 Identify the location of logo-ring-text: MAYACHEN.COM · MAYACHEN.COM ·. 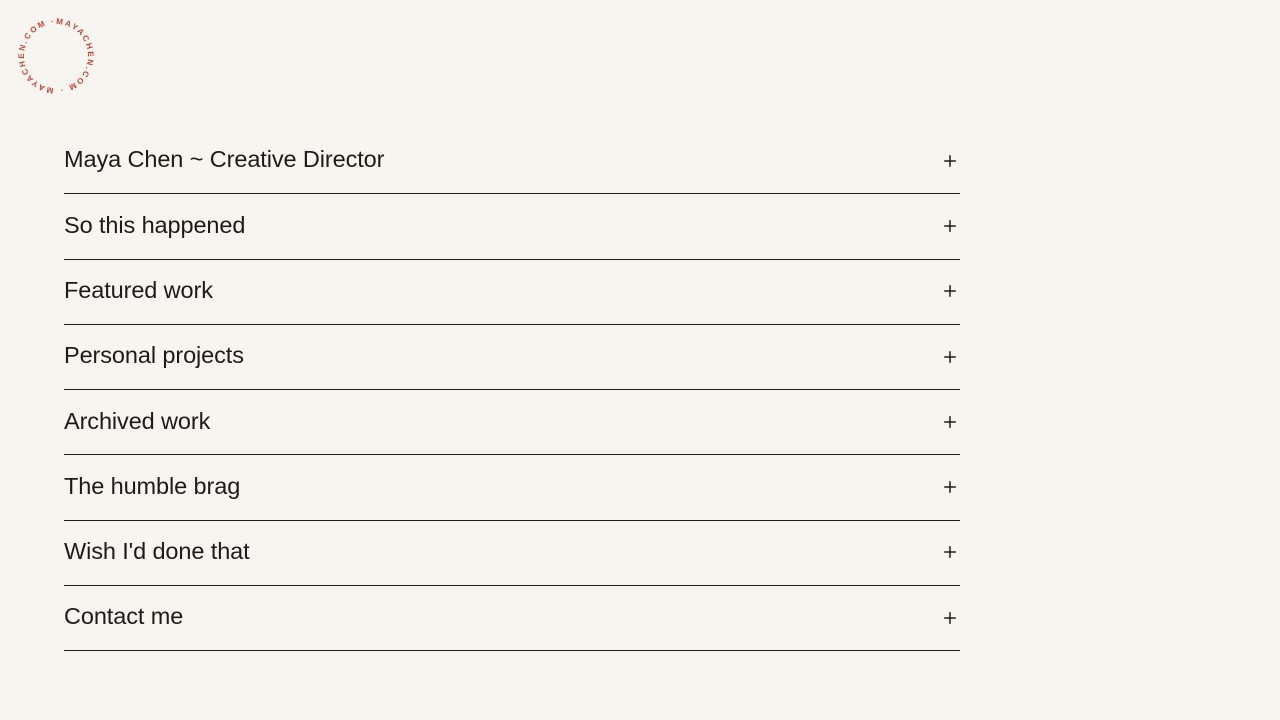
(56, 56).